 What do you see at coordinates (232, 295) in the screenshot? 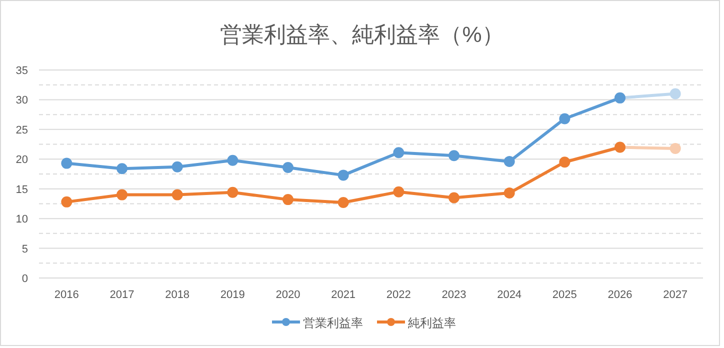
I see `x-tick-label: 2019` at bounding box center [232, 295].